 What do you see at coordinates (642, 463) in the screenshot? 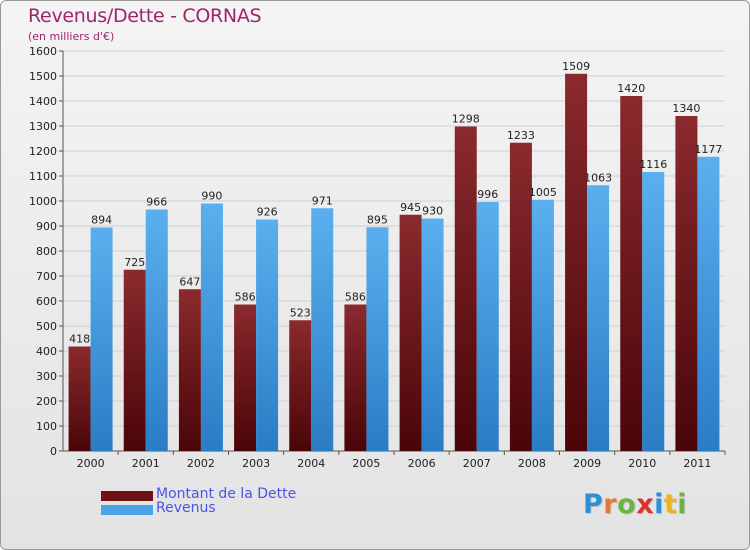
I see `x-tick-label: 2010` at bounding box center [642, 463].